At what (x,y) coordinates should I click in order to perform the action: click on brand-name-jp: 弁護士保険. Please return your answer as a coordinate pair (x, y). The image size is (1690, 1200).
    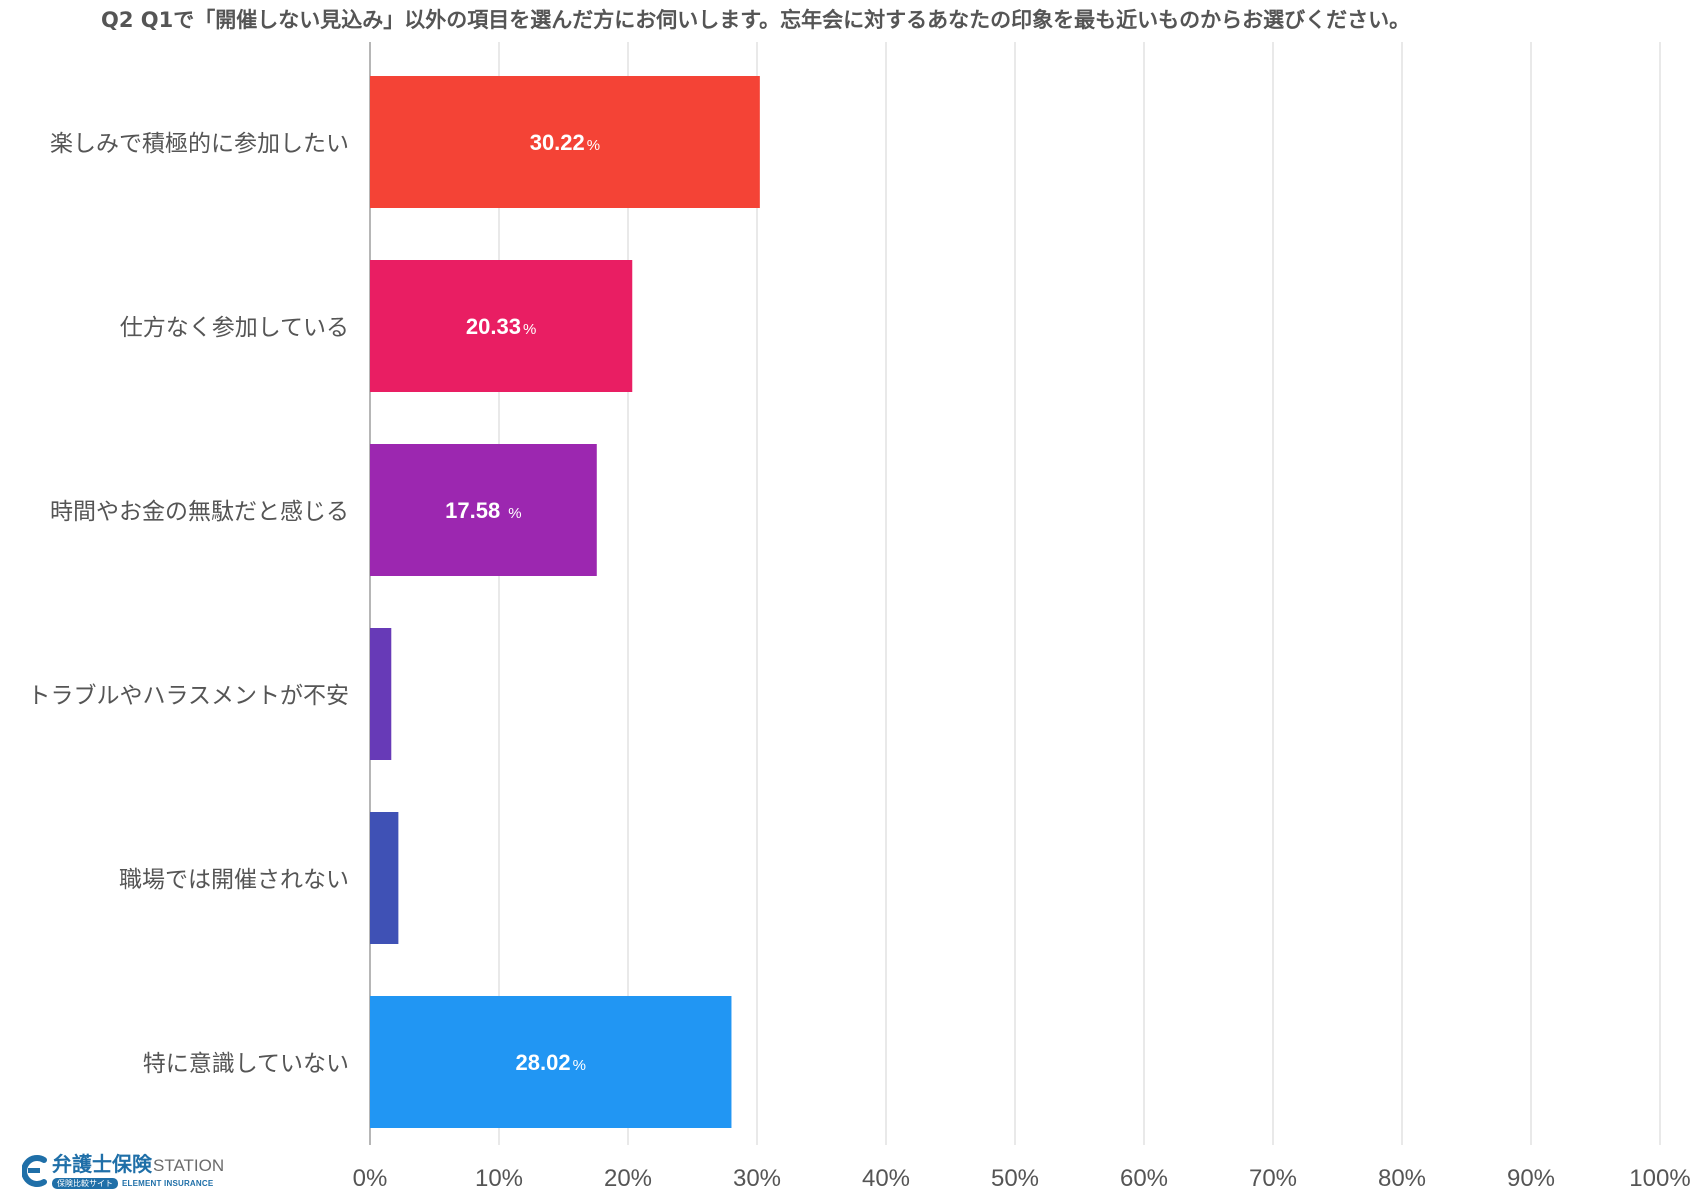
    Looking at the image, I should click on (102, 1164).